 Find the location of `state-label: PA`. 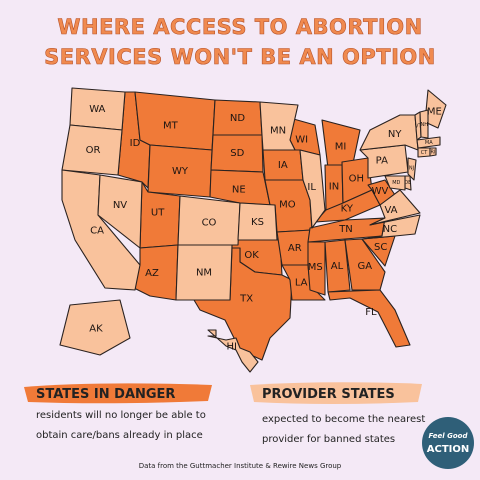

state-label: PA is located at coordinates (382, 161).